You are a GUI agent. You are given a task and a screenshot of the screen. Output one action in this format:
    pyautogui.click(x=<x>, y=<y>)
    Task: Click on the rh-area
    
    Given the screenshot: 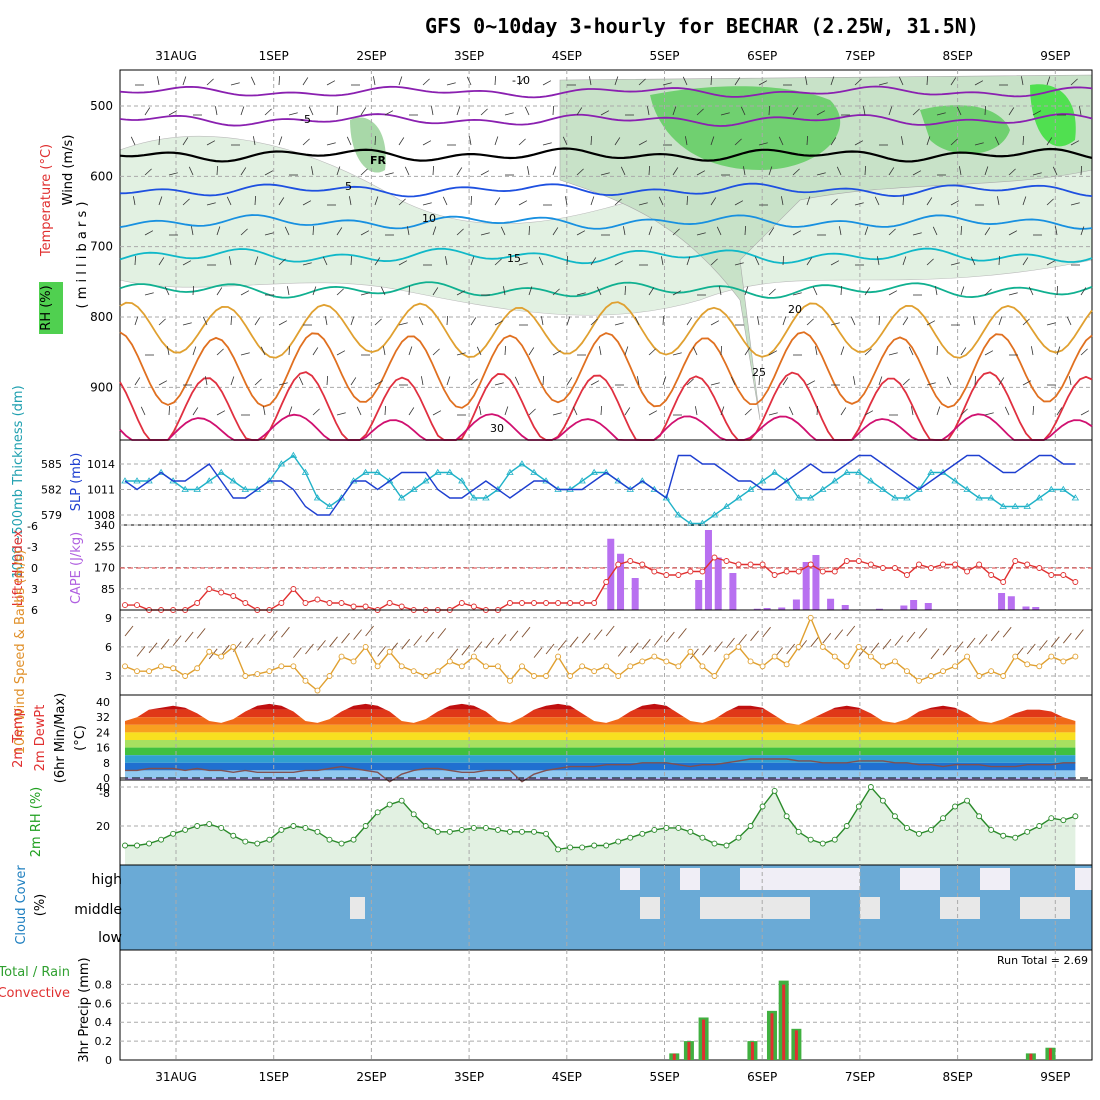 What is the action you would take?
    pyautogui.click(x=600, y=826)
    